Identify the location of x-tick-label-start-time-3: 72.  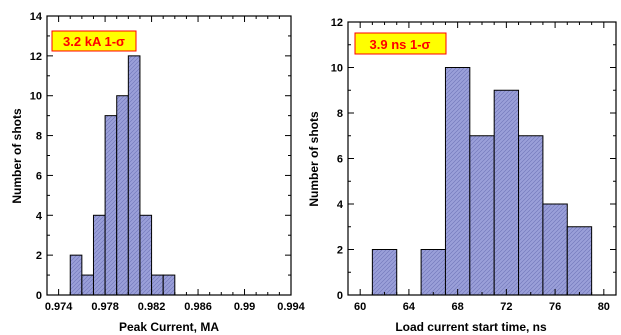
(506, 307).